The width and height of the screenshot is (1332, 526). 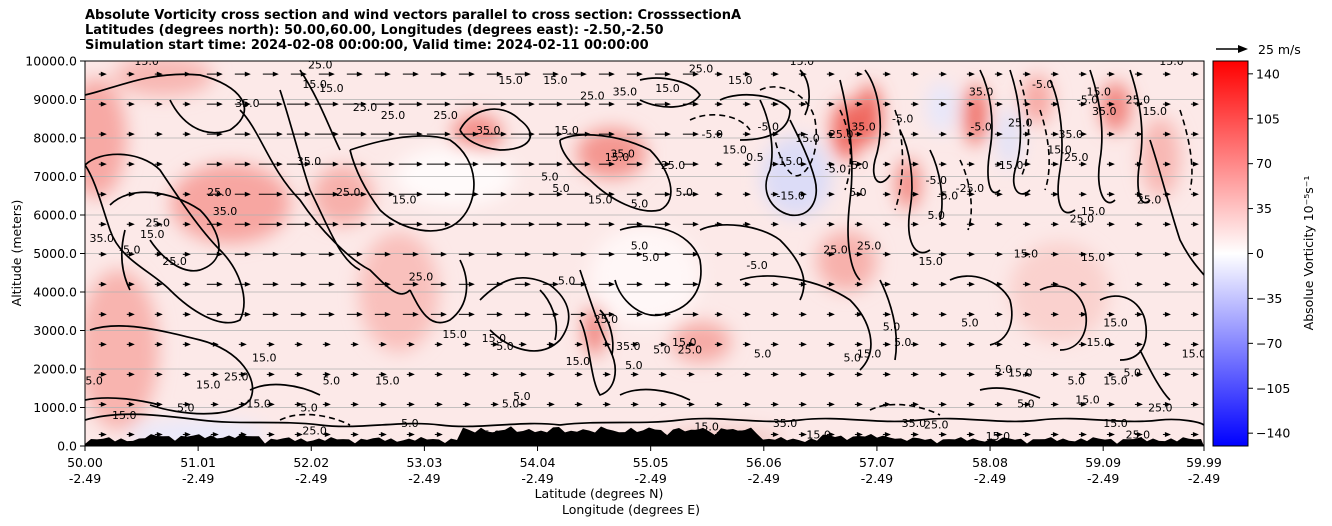 What do you see at coordinates (424, 478) in the screenshot?
I see `x-tick-label-lon: -2.49` at bounding box center [424, 478].